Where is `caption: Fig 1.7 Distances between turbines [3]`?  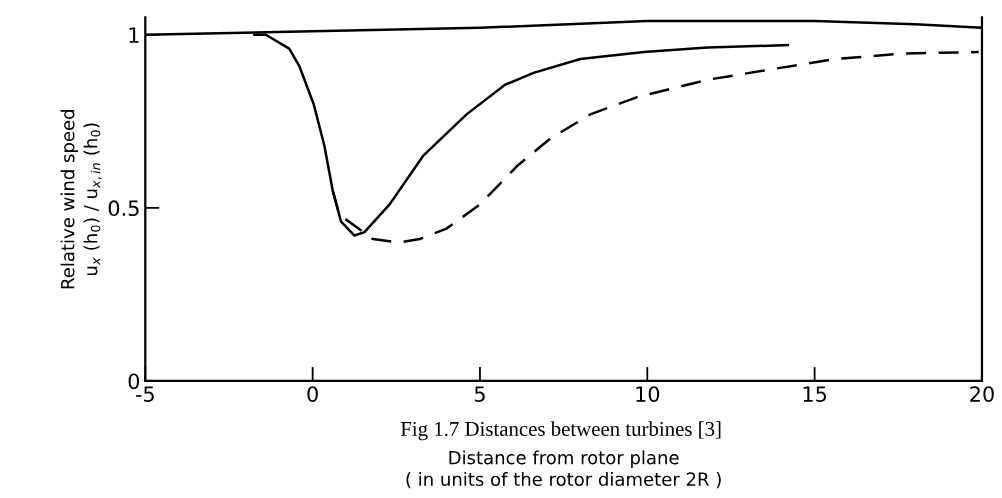
caption: Fig 1.7 Distances between turbines [3] is located at coordinates (560, 431).